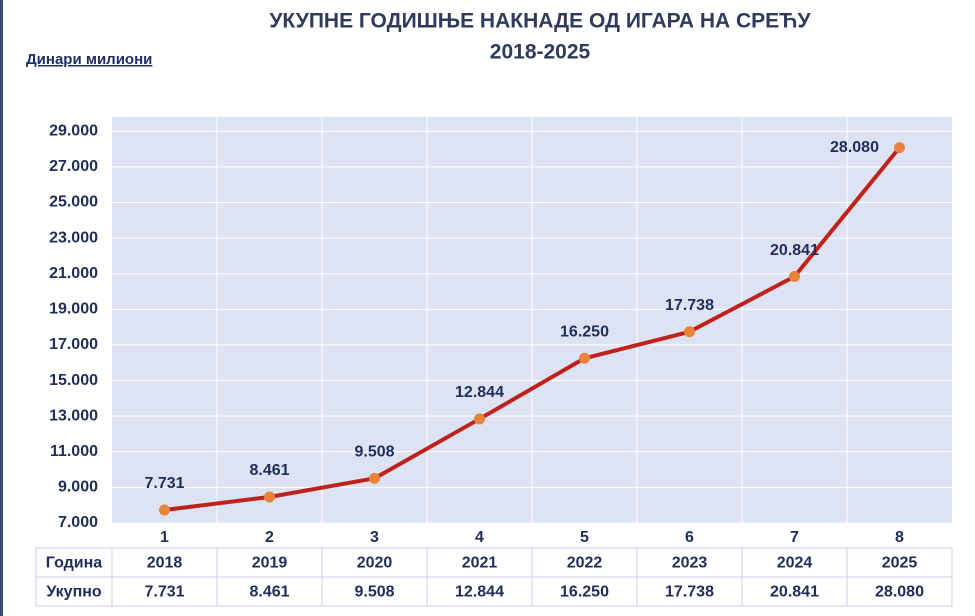 The image size is (975, 616). I want to click on data-label: 7.731, so click(164, 483).